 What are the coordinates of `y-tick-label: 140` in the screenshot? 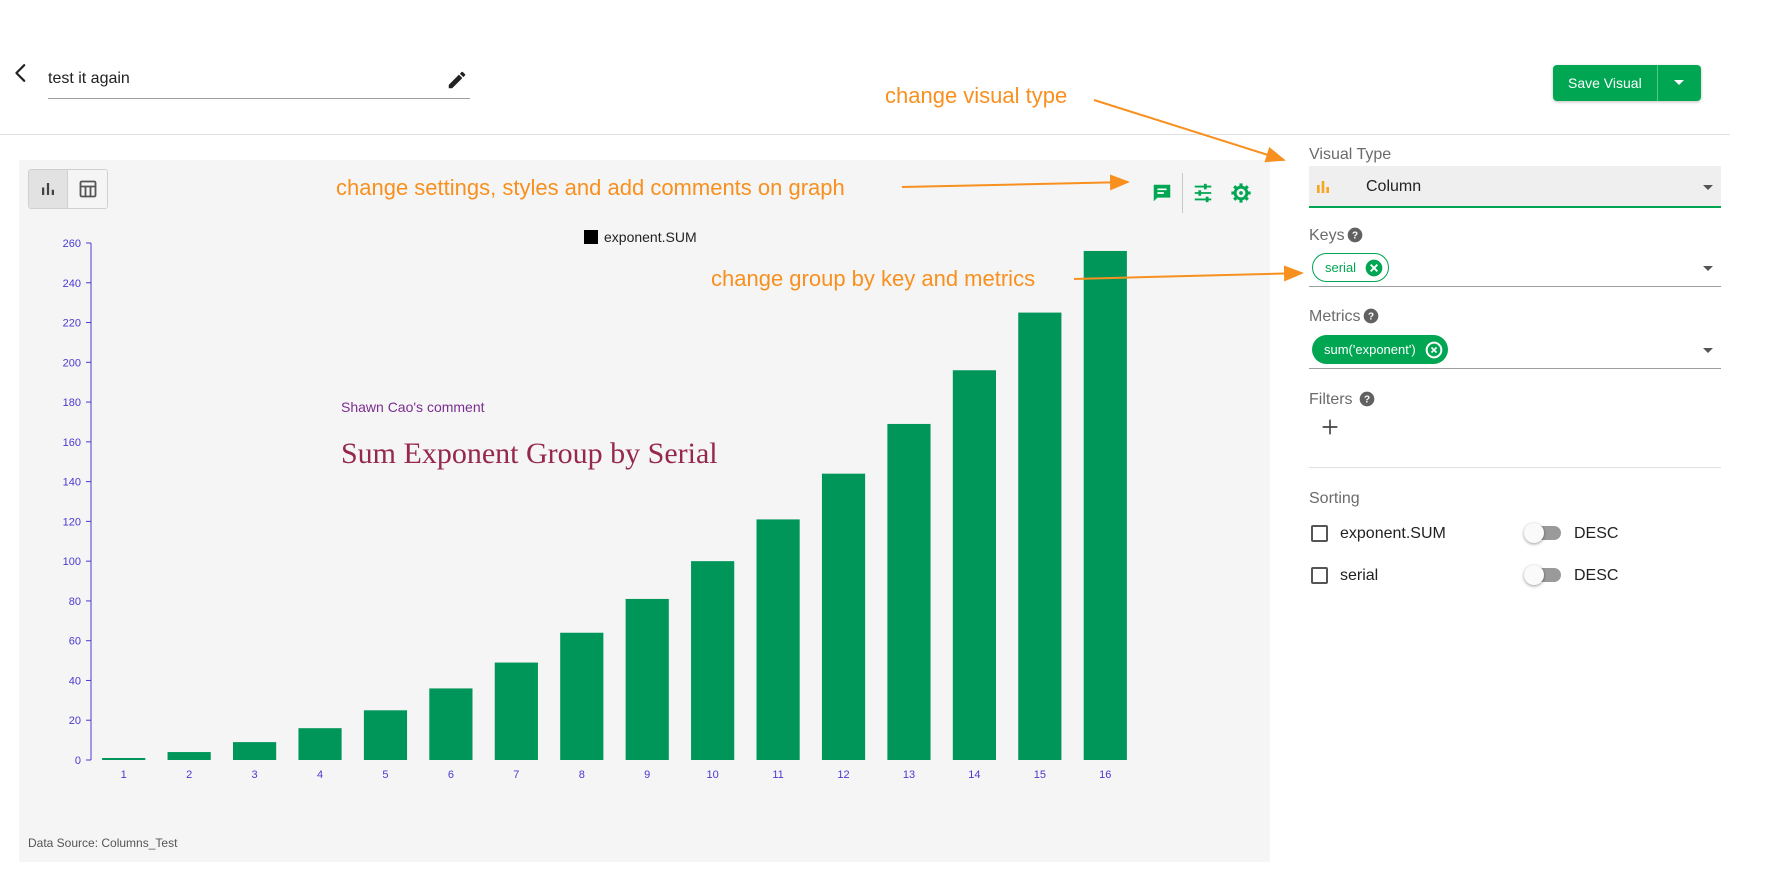 It's located at (72, 483).